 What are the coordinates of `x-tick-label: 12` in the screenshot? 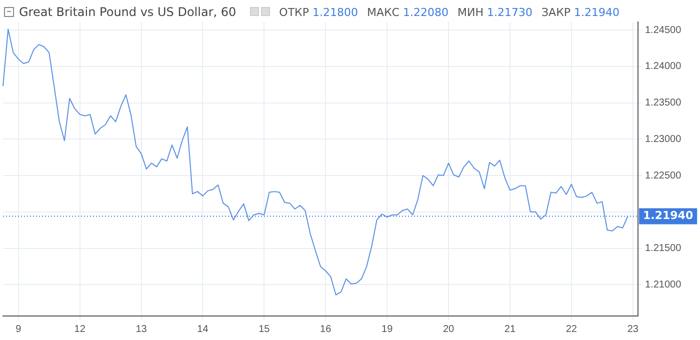 It's located at (80, 329).